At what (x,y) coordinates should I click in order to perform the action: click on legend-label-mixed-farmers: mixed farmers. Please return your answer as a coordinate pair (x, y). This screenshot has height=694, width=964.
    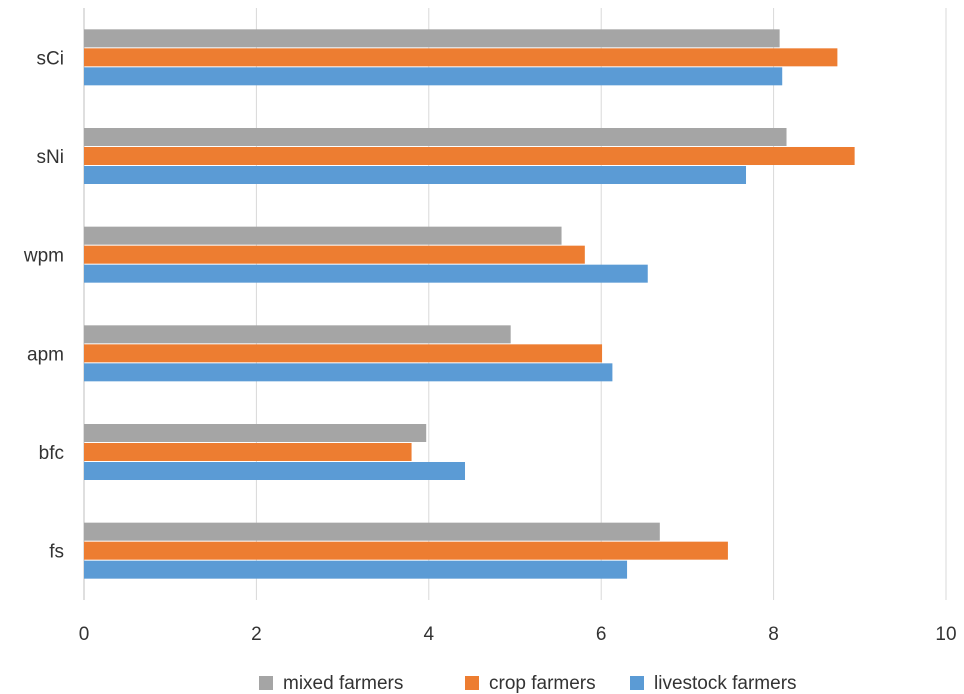
    Looking at the image, I should click on (343, 683).